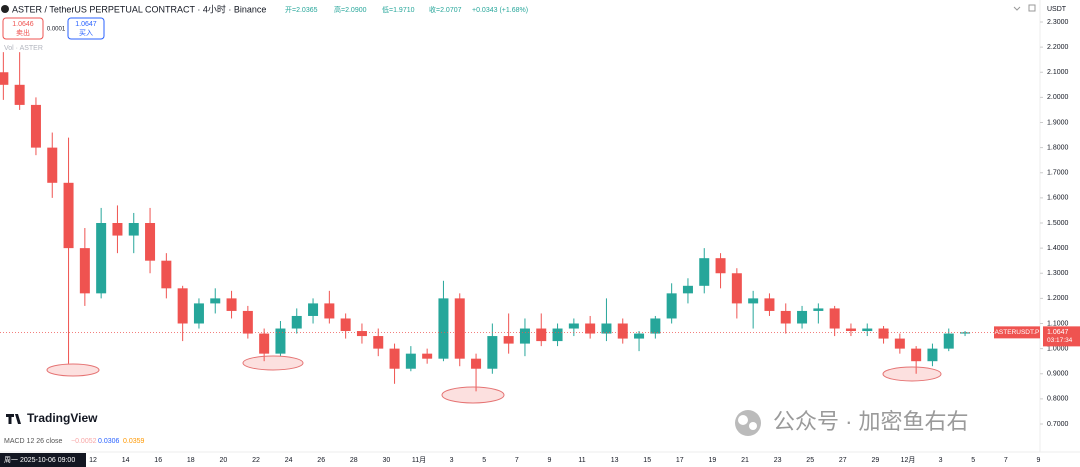 Image resolution: width=1080 pixels, height=467 pixels. What do you see at coordinates (93, 460) in the screenshot?
I see `x-tick-label: 12` at bounding box center [93, 460].